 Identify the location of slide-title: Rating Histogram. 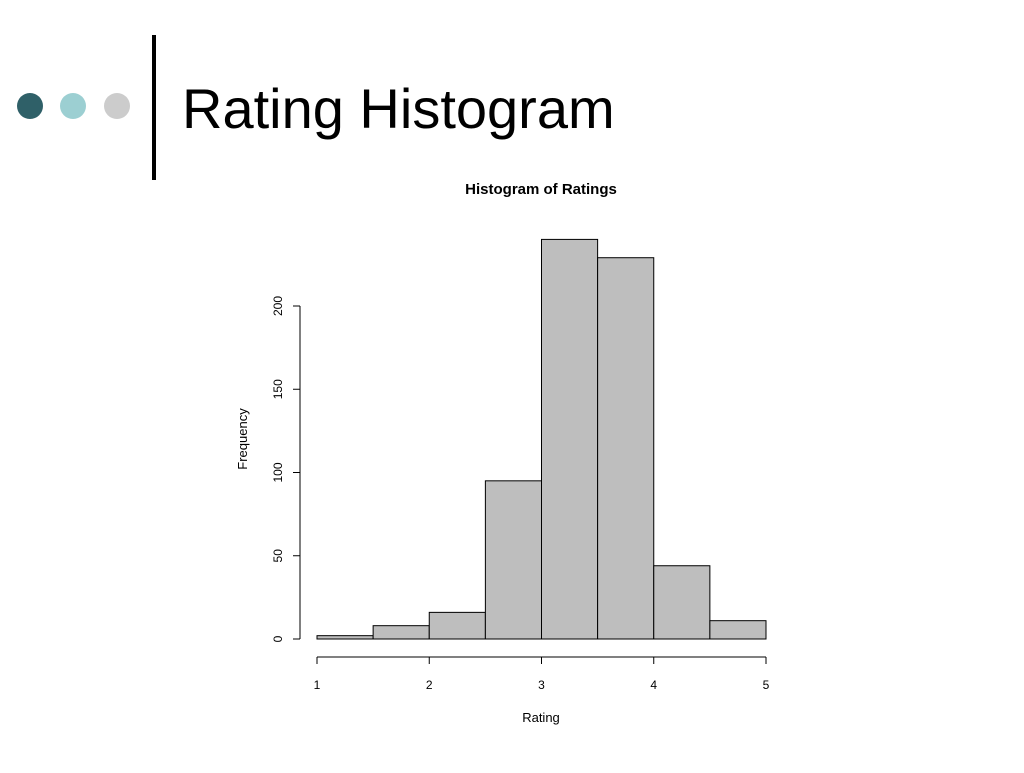
(398, 108).